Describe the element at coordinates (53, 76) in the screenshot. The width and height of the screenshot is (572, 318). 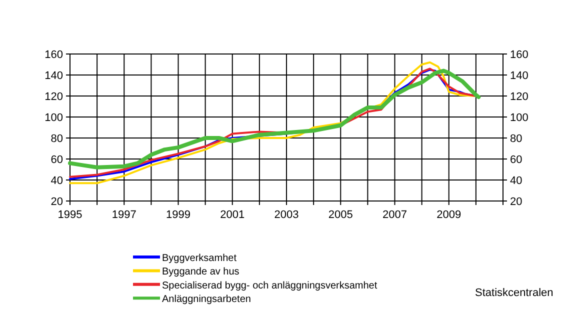
I see `y-tick-label: 140` at that location.